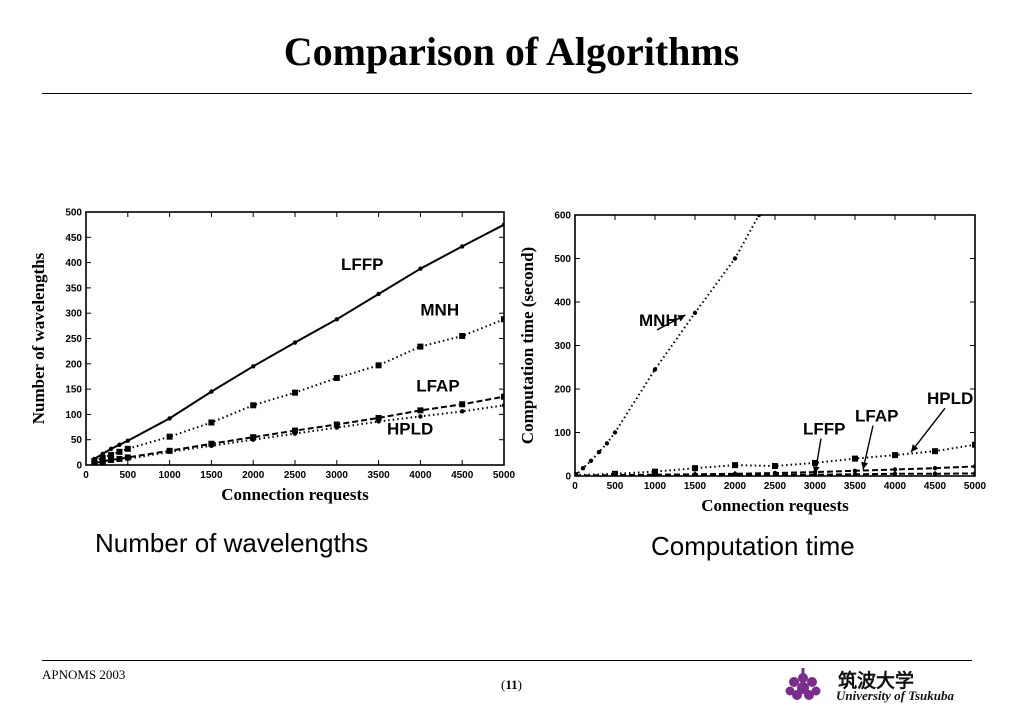 The image size is (1023, 708). I want to click on y-tick-label: 400, so click(73, 263).